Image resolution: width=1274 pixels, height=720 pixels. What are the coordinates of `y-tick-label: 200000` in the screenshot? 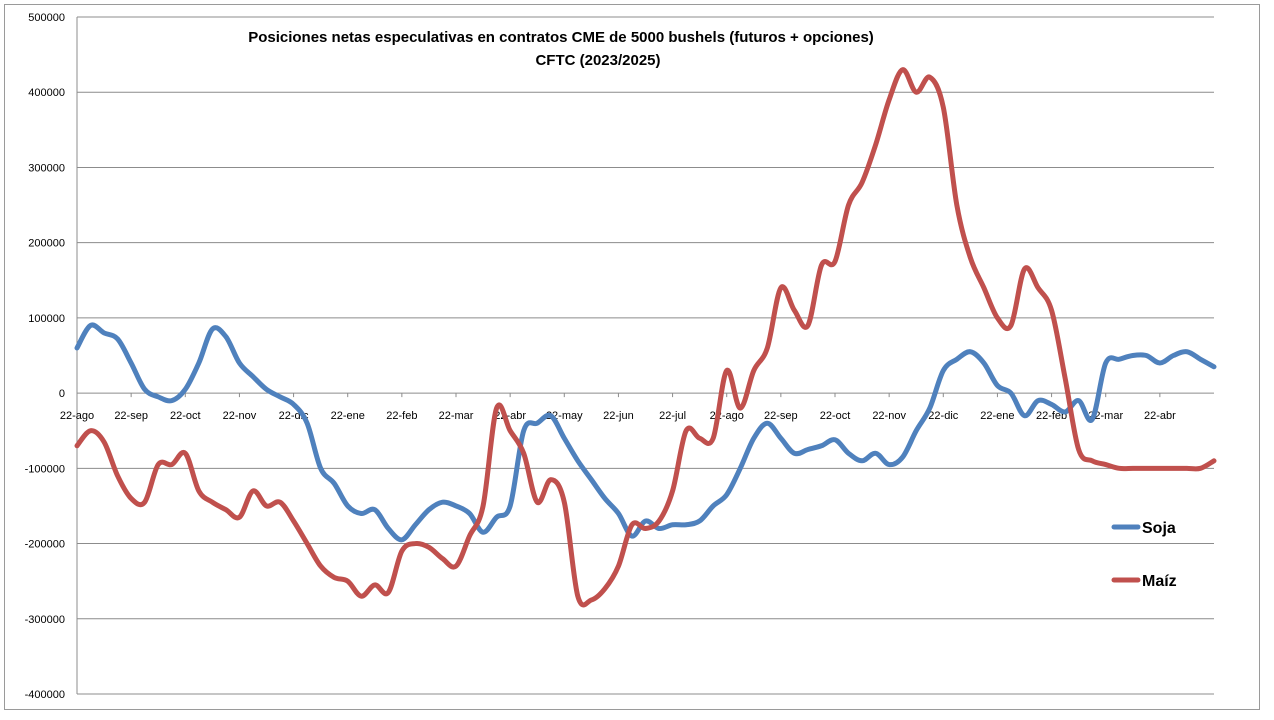 It's located at (46, 244).